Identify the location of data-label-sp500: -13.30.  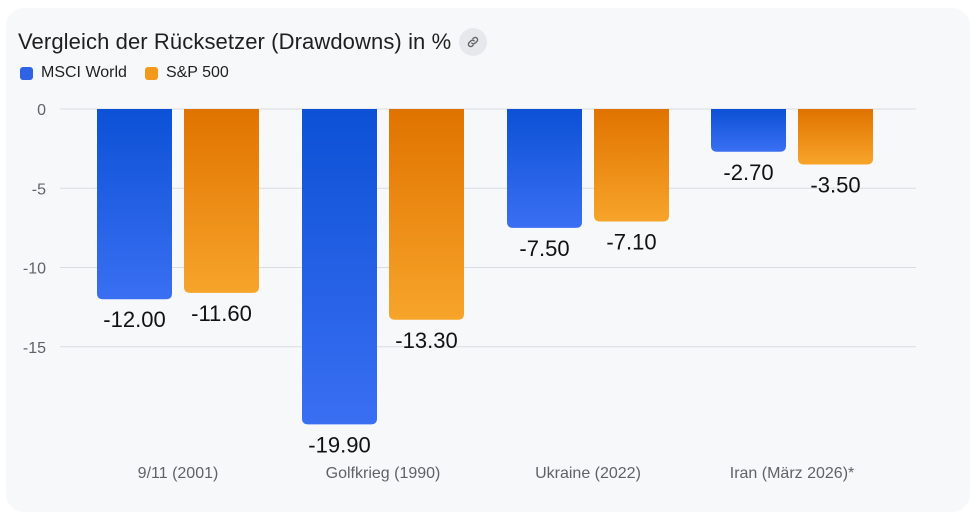
(426, 340).